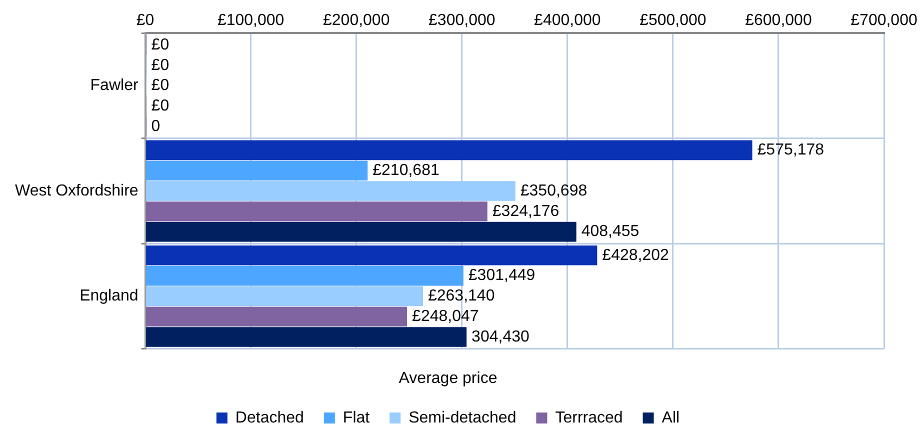 The image size is (924, 436). What do you see at coordinates (673, 21) in the screenshot?
I see `x-tick-label: £500,000` at bounding box center [673, 21].